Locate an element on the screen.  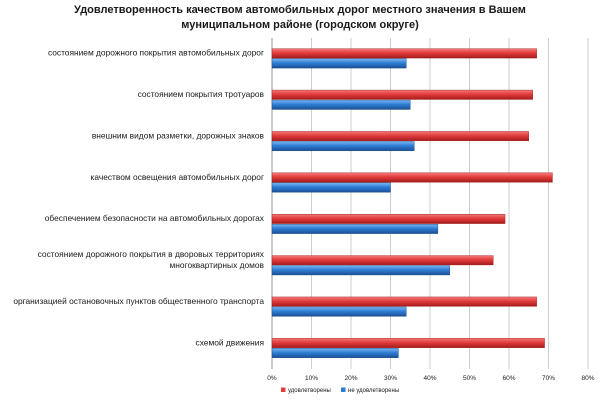
category-label: состоянием покрытия тротуаров is located at coordinates (201, 94).